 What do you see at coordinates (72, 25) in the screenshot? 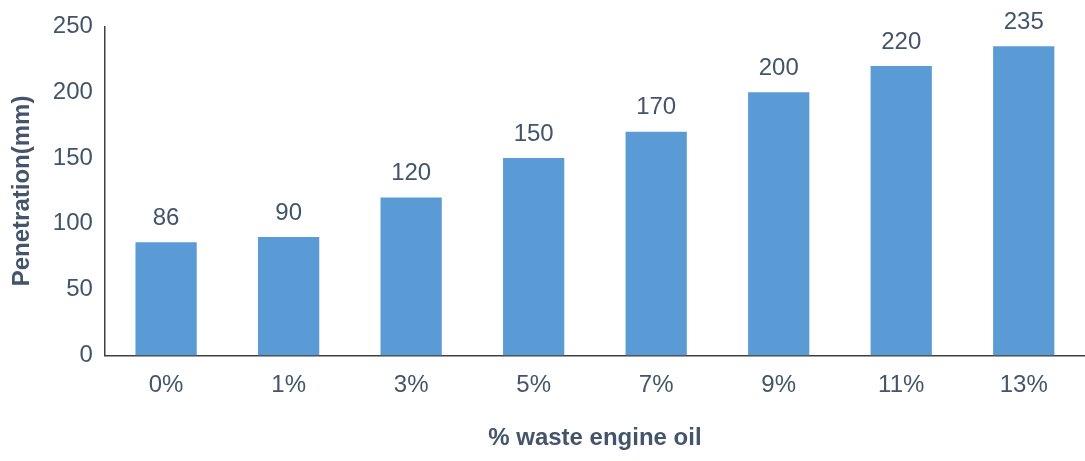
I see `y-tick-label: 250` at bounding box center [72, 25].